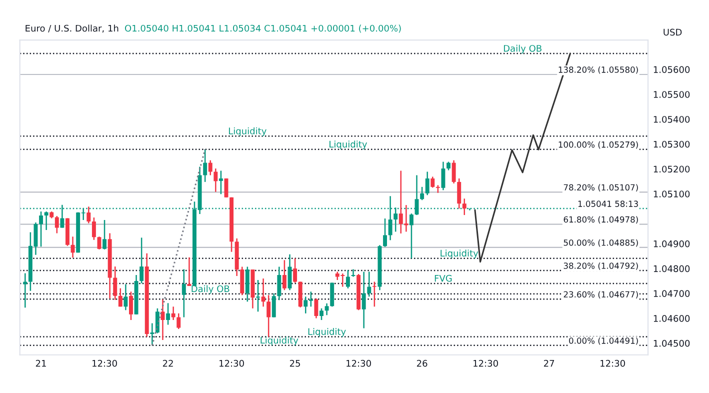  Describe the element at coordinates (672, 244) in the screenshot. I see `y-tick-label: 1.04900` at that location.